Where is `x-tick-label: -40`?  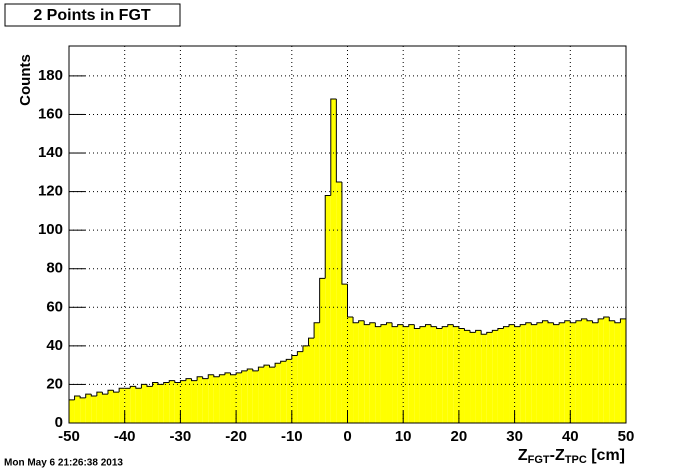 x-tick-label: -40 is located at coordinates (125, 436).